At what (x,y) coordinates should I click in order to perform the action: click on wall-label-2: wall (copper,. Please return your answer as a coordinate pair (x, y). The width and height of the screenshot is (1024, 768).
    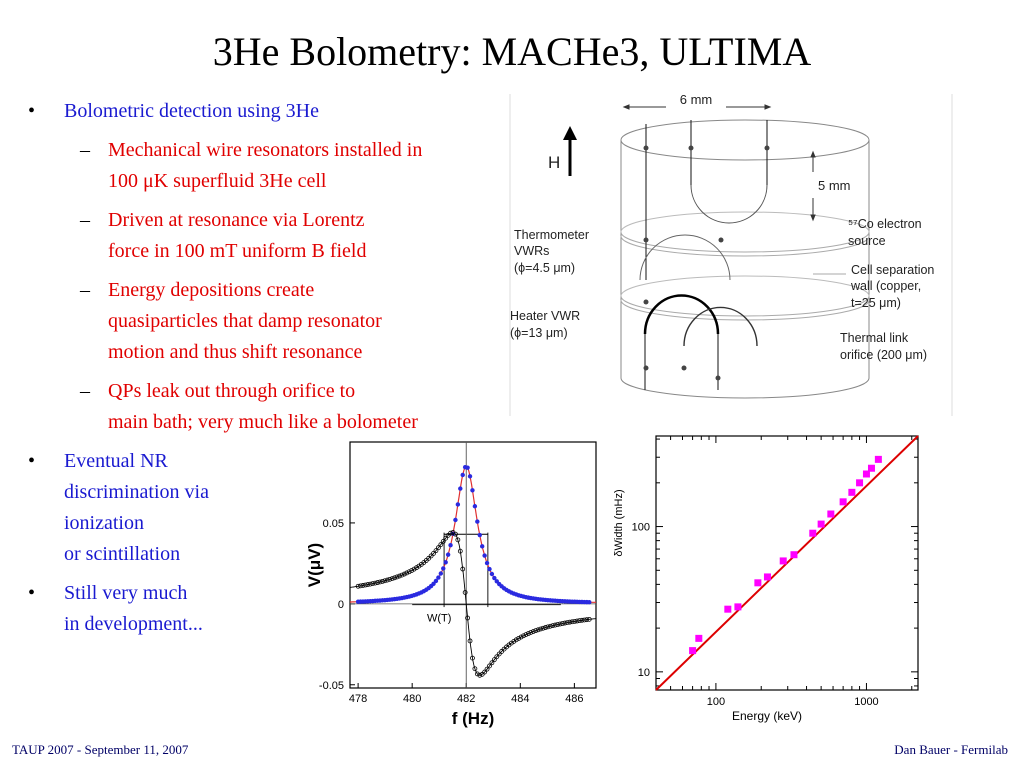
    Looking at the image, I should click on (885, 286).